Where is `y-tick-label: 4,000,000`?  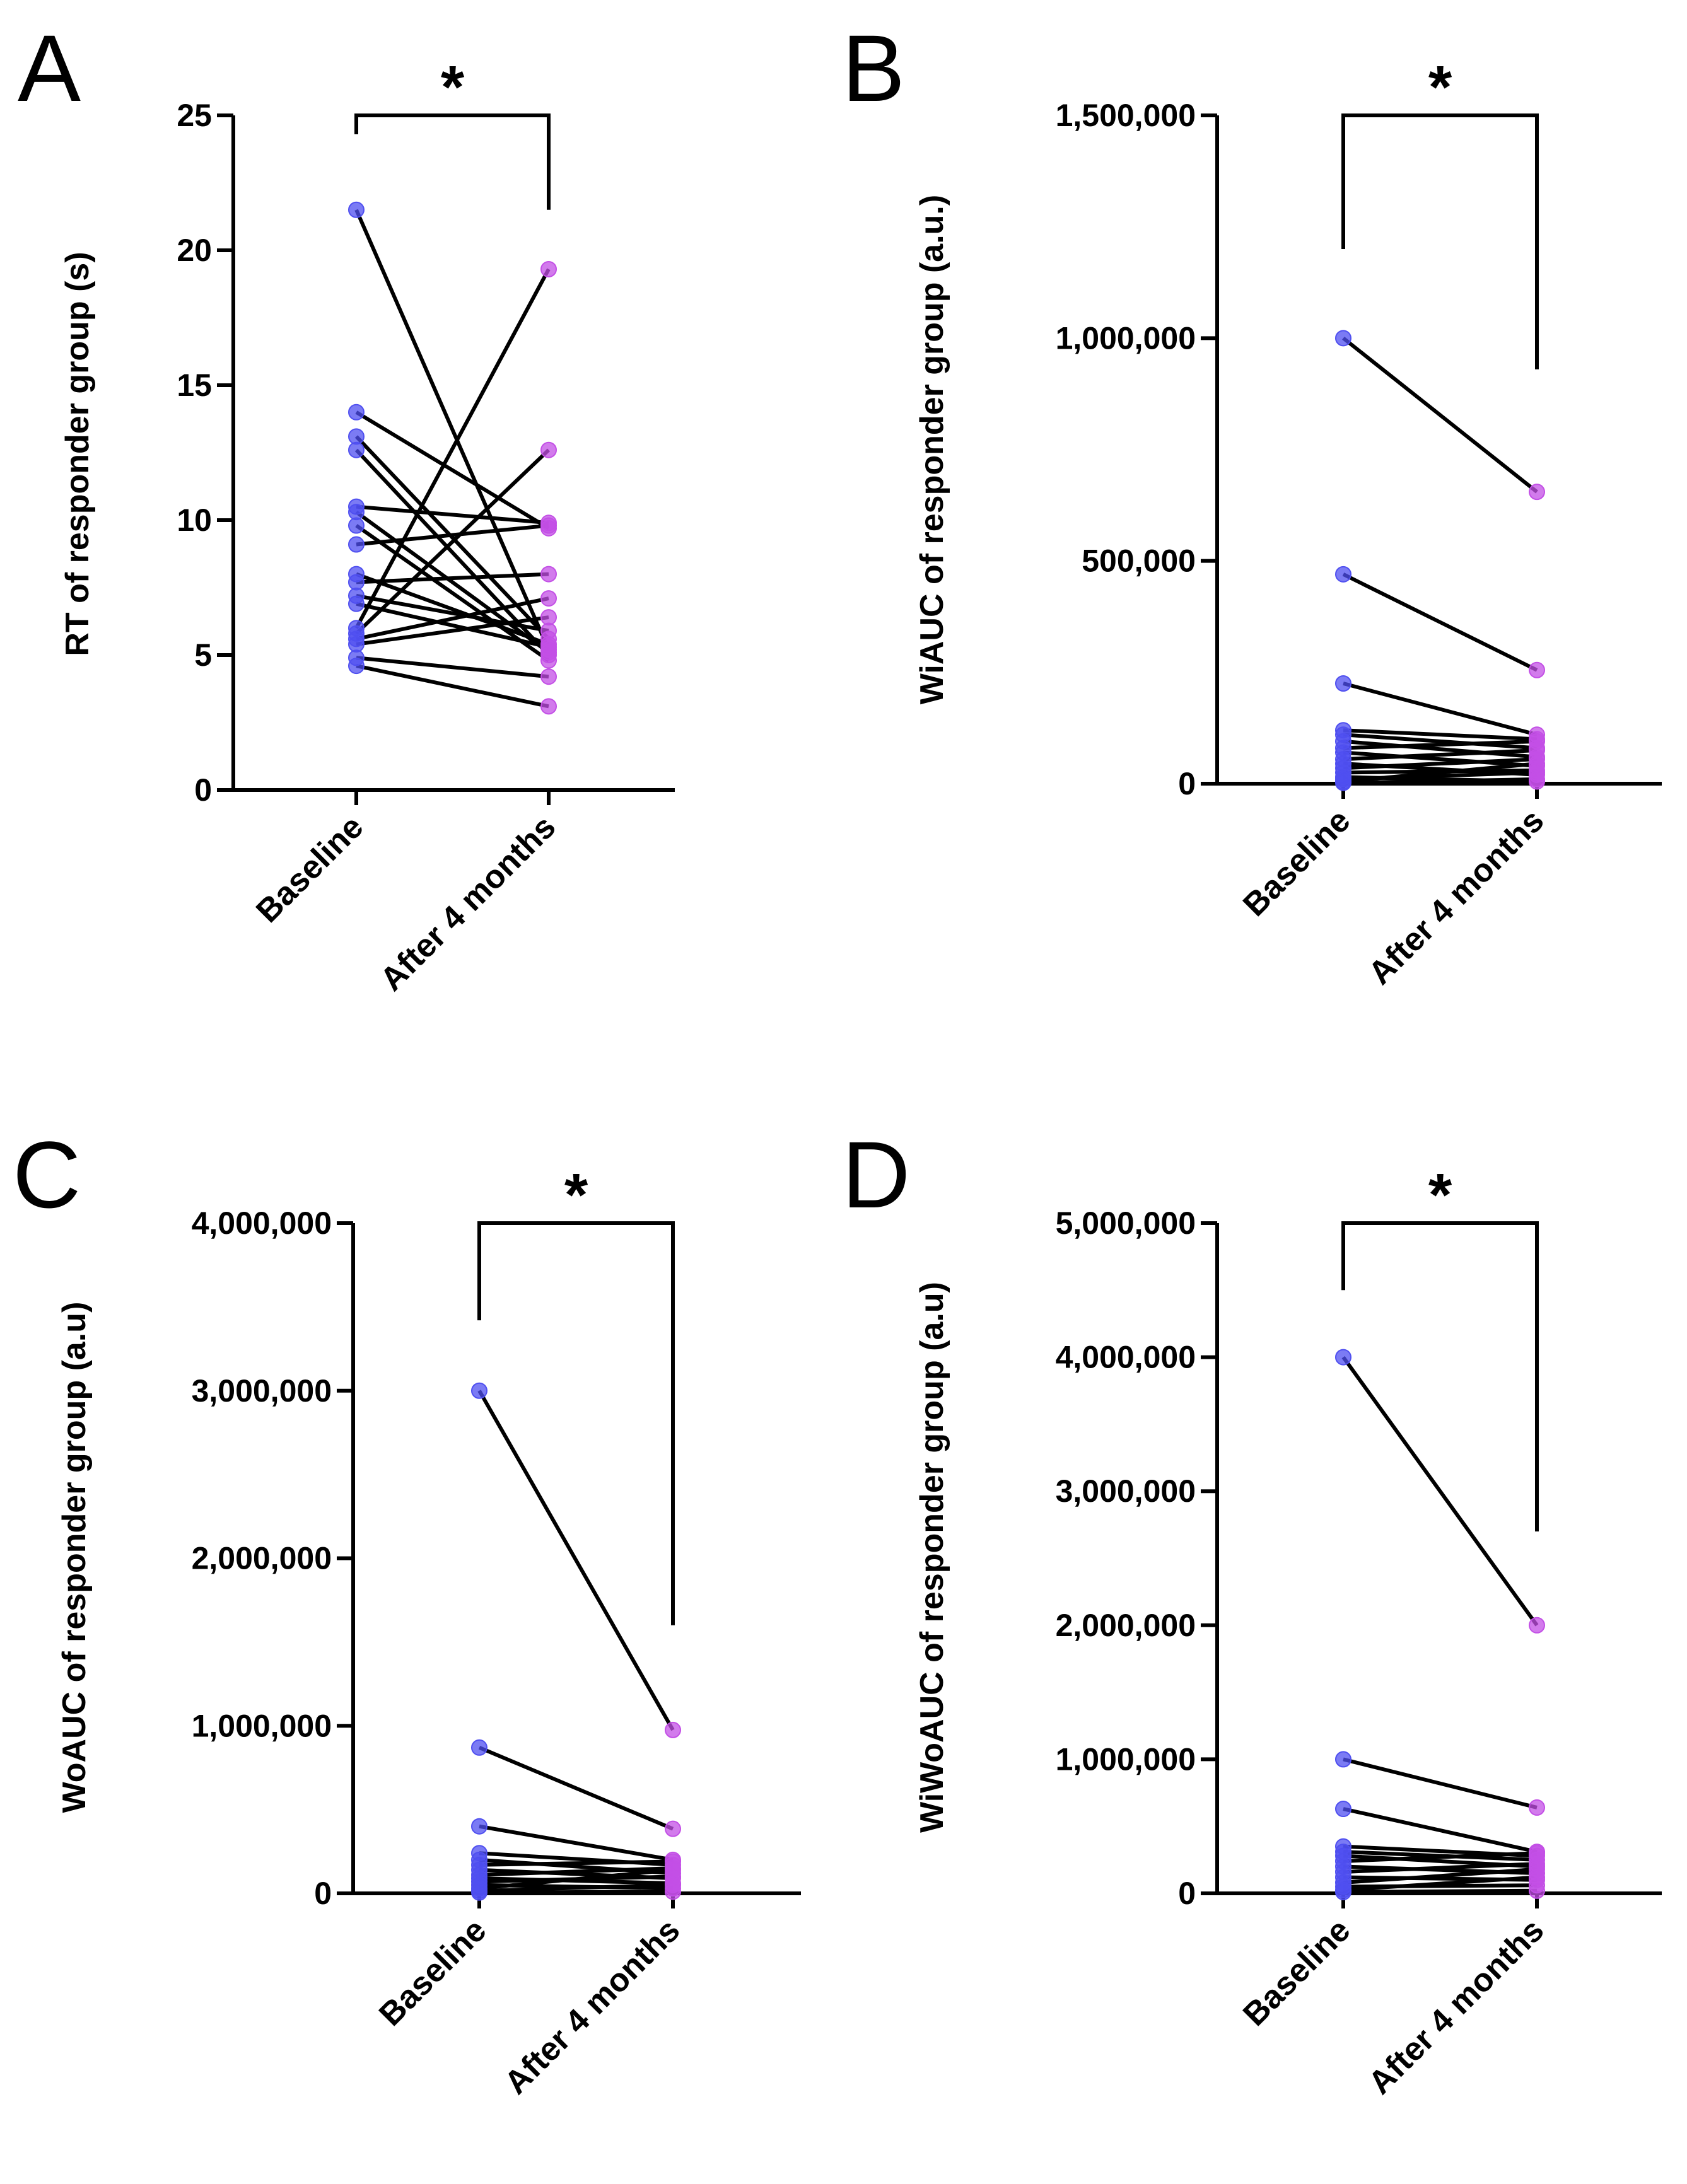 y-tick-label: 4,000,000 is located at coordinates (262, 1223).